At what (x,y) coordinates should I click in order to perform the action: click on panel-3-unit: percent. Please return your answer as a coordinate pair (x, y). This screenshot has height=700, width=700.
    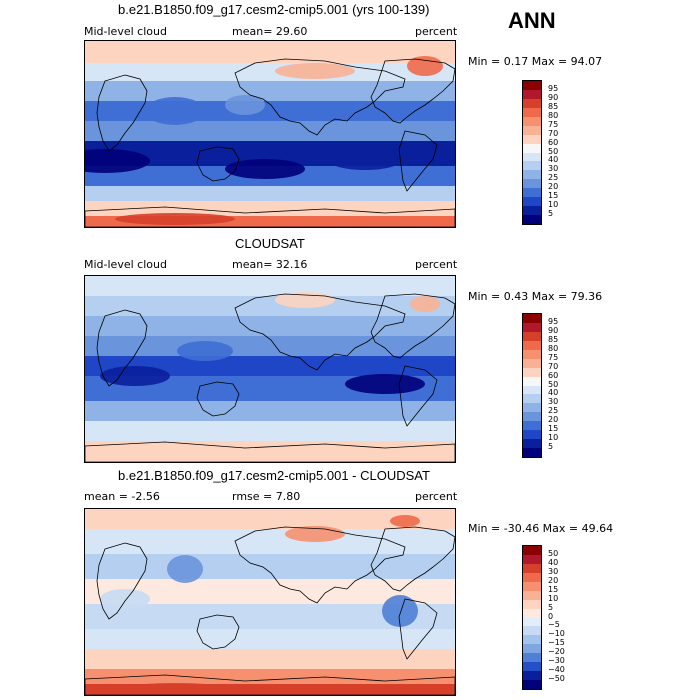
    Looking at the image, I should click on (436, 496).